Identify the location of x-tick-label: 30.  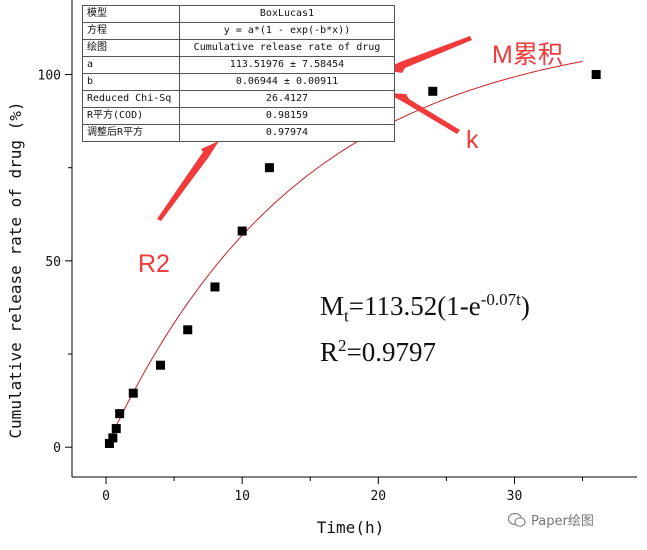
(515, 496).